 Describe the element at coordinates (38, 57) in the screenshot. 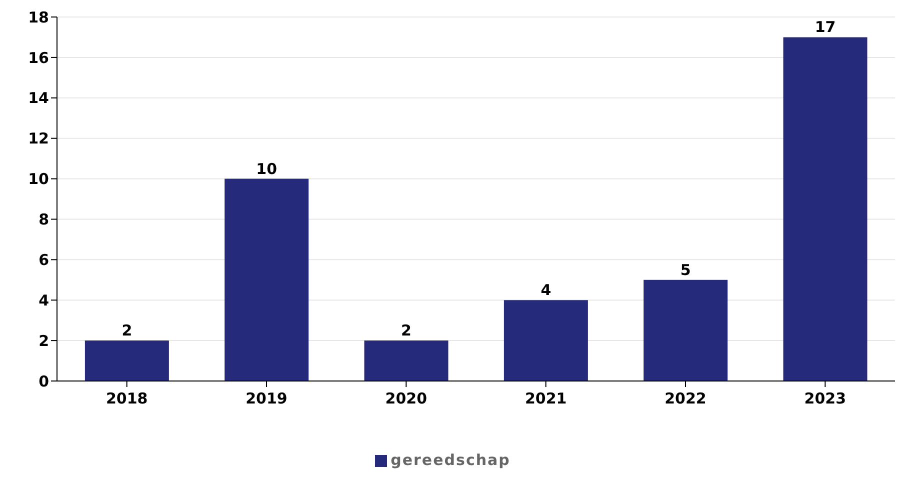

I see `y-tick-label: 16` at that location.